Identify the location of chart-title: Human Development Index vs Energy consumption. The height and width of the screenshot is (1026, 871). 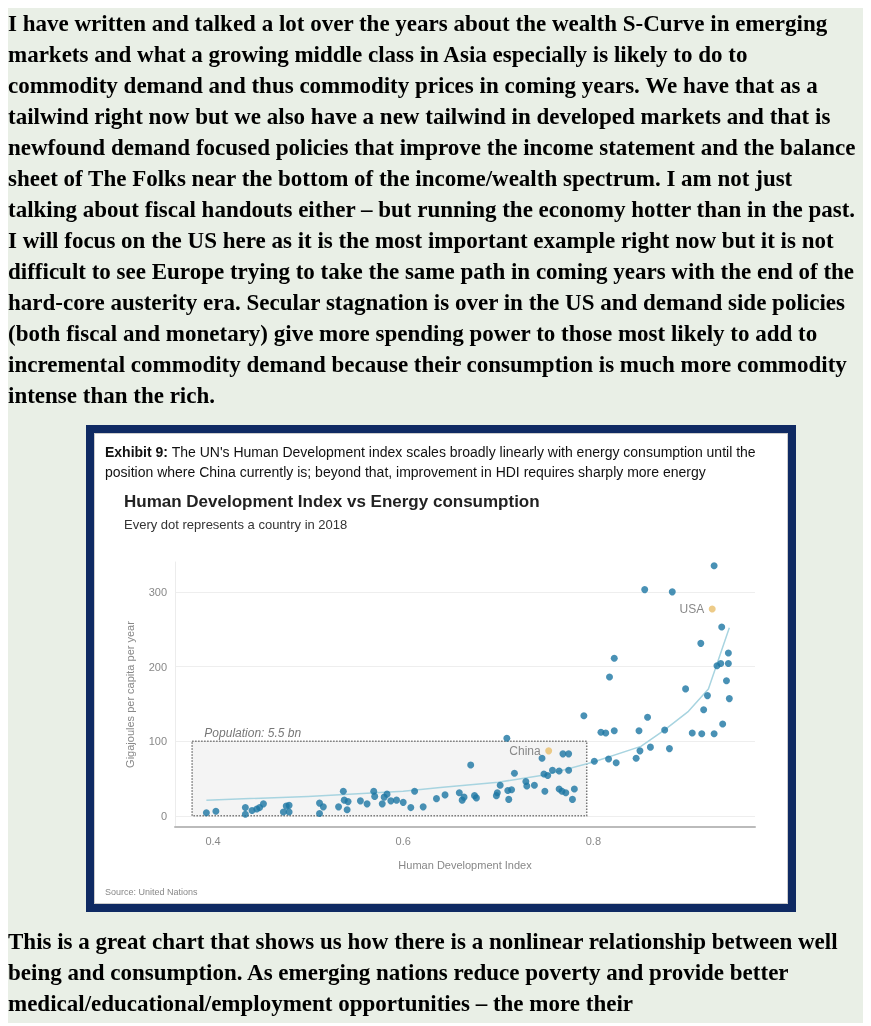
(332, 501).